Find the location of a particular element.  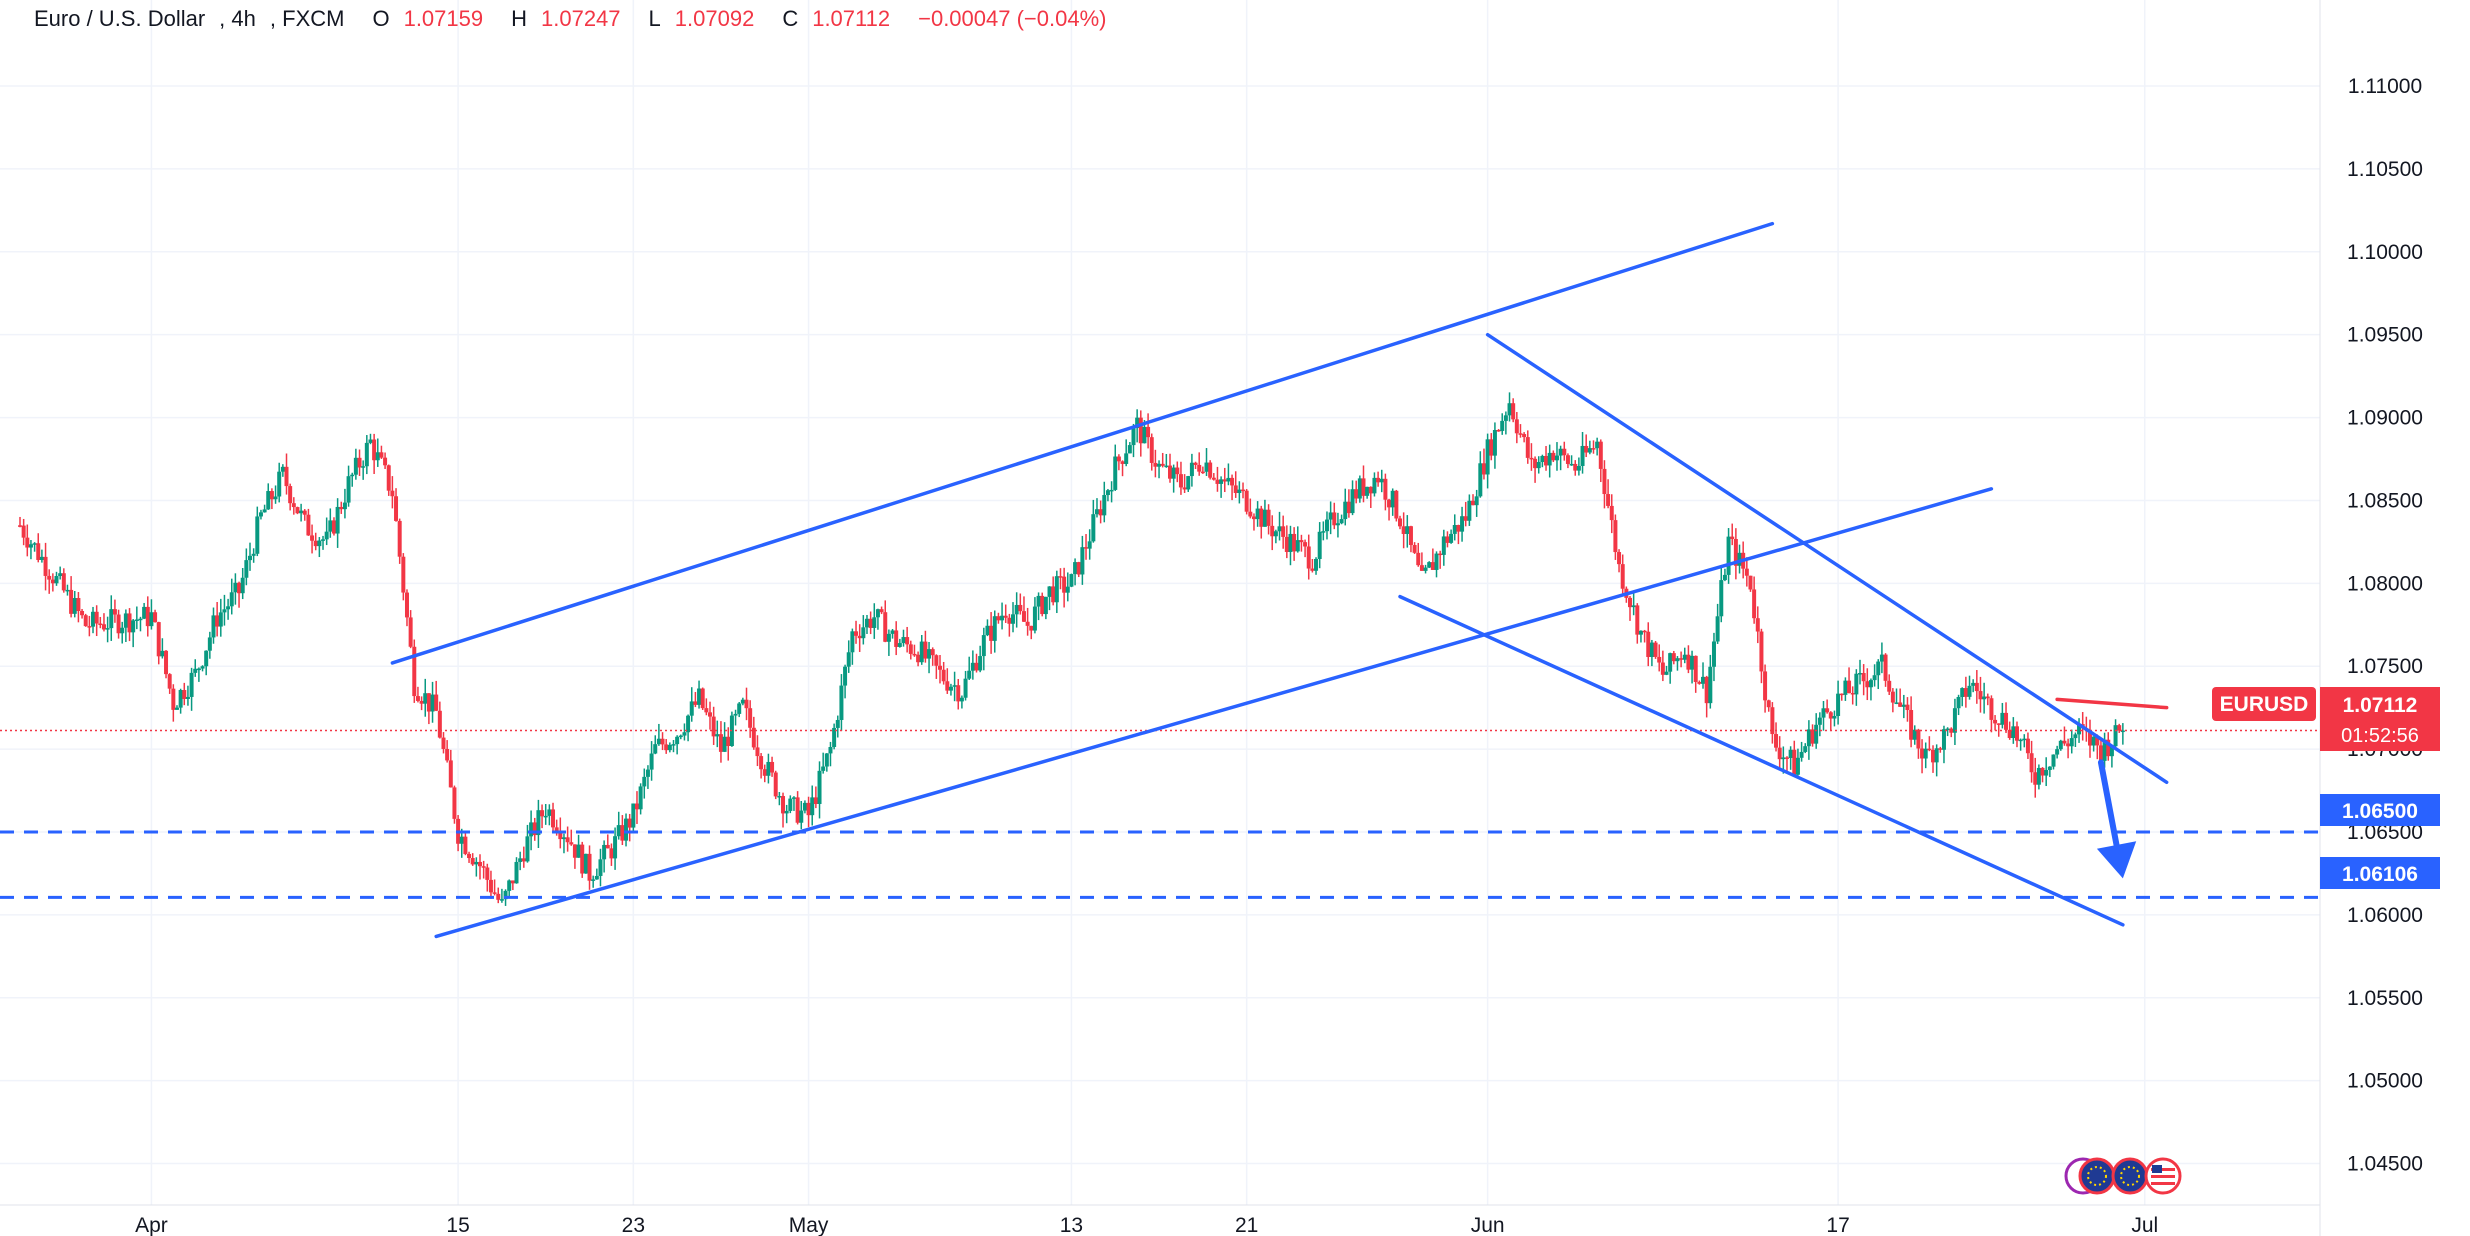

symbol-title: Euro / U.S. Dollar, 4h, FXCM is located at coordinates (189, 18).